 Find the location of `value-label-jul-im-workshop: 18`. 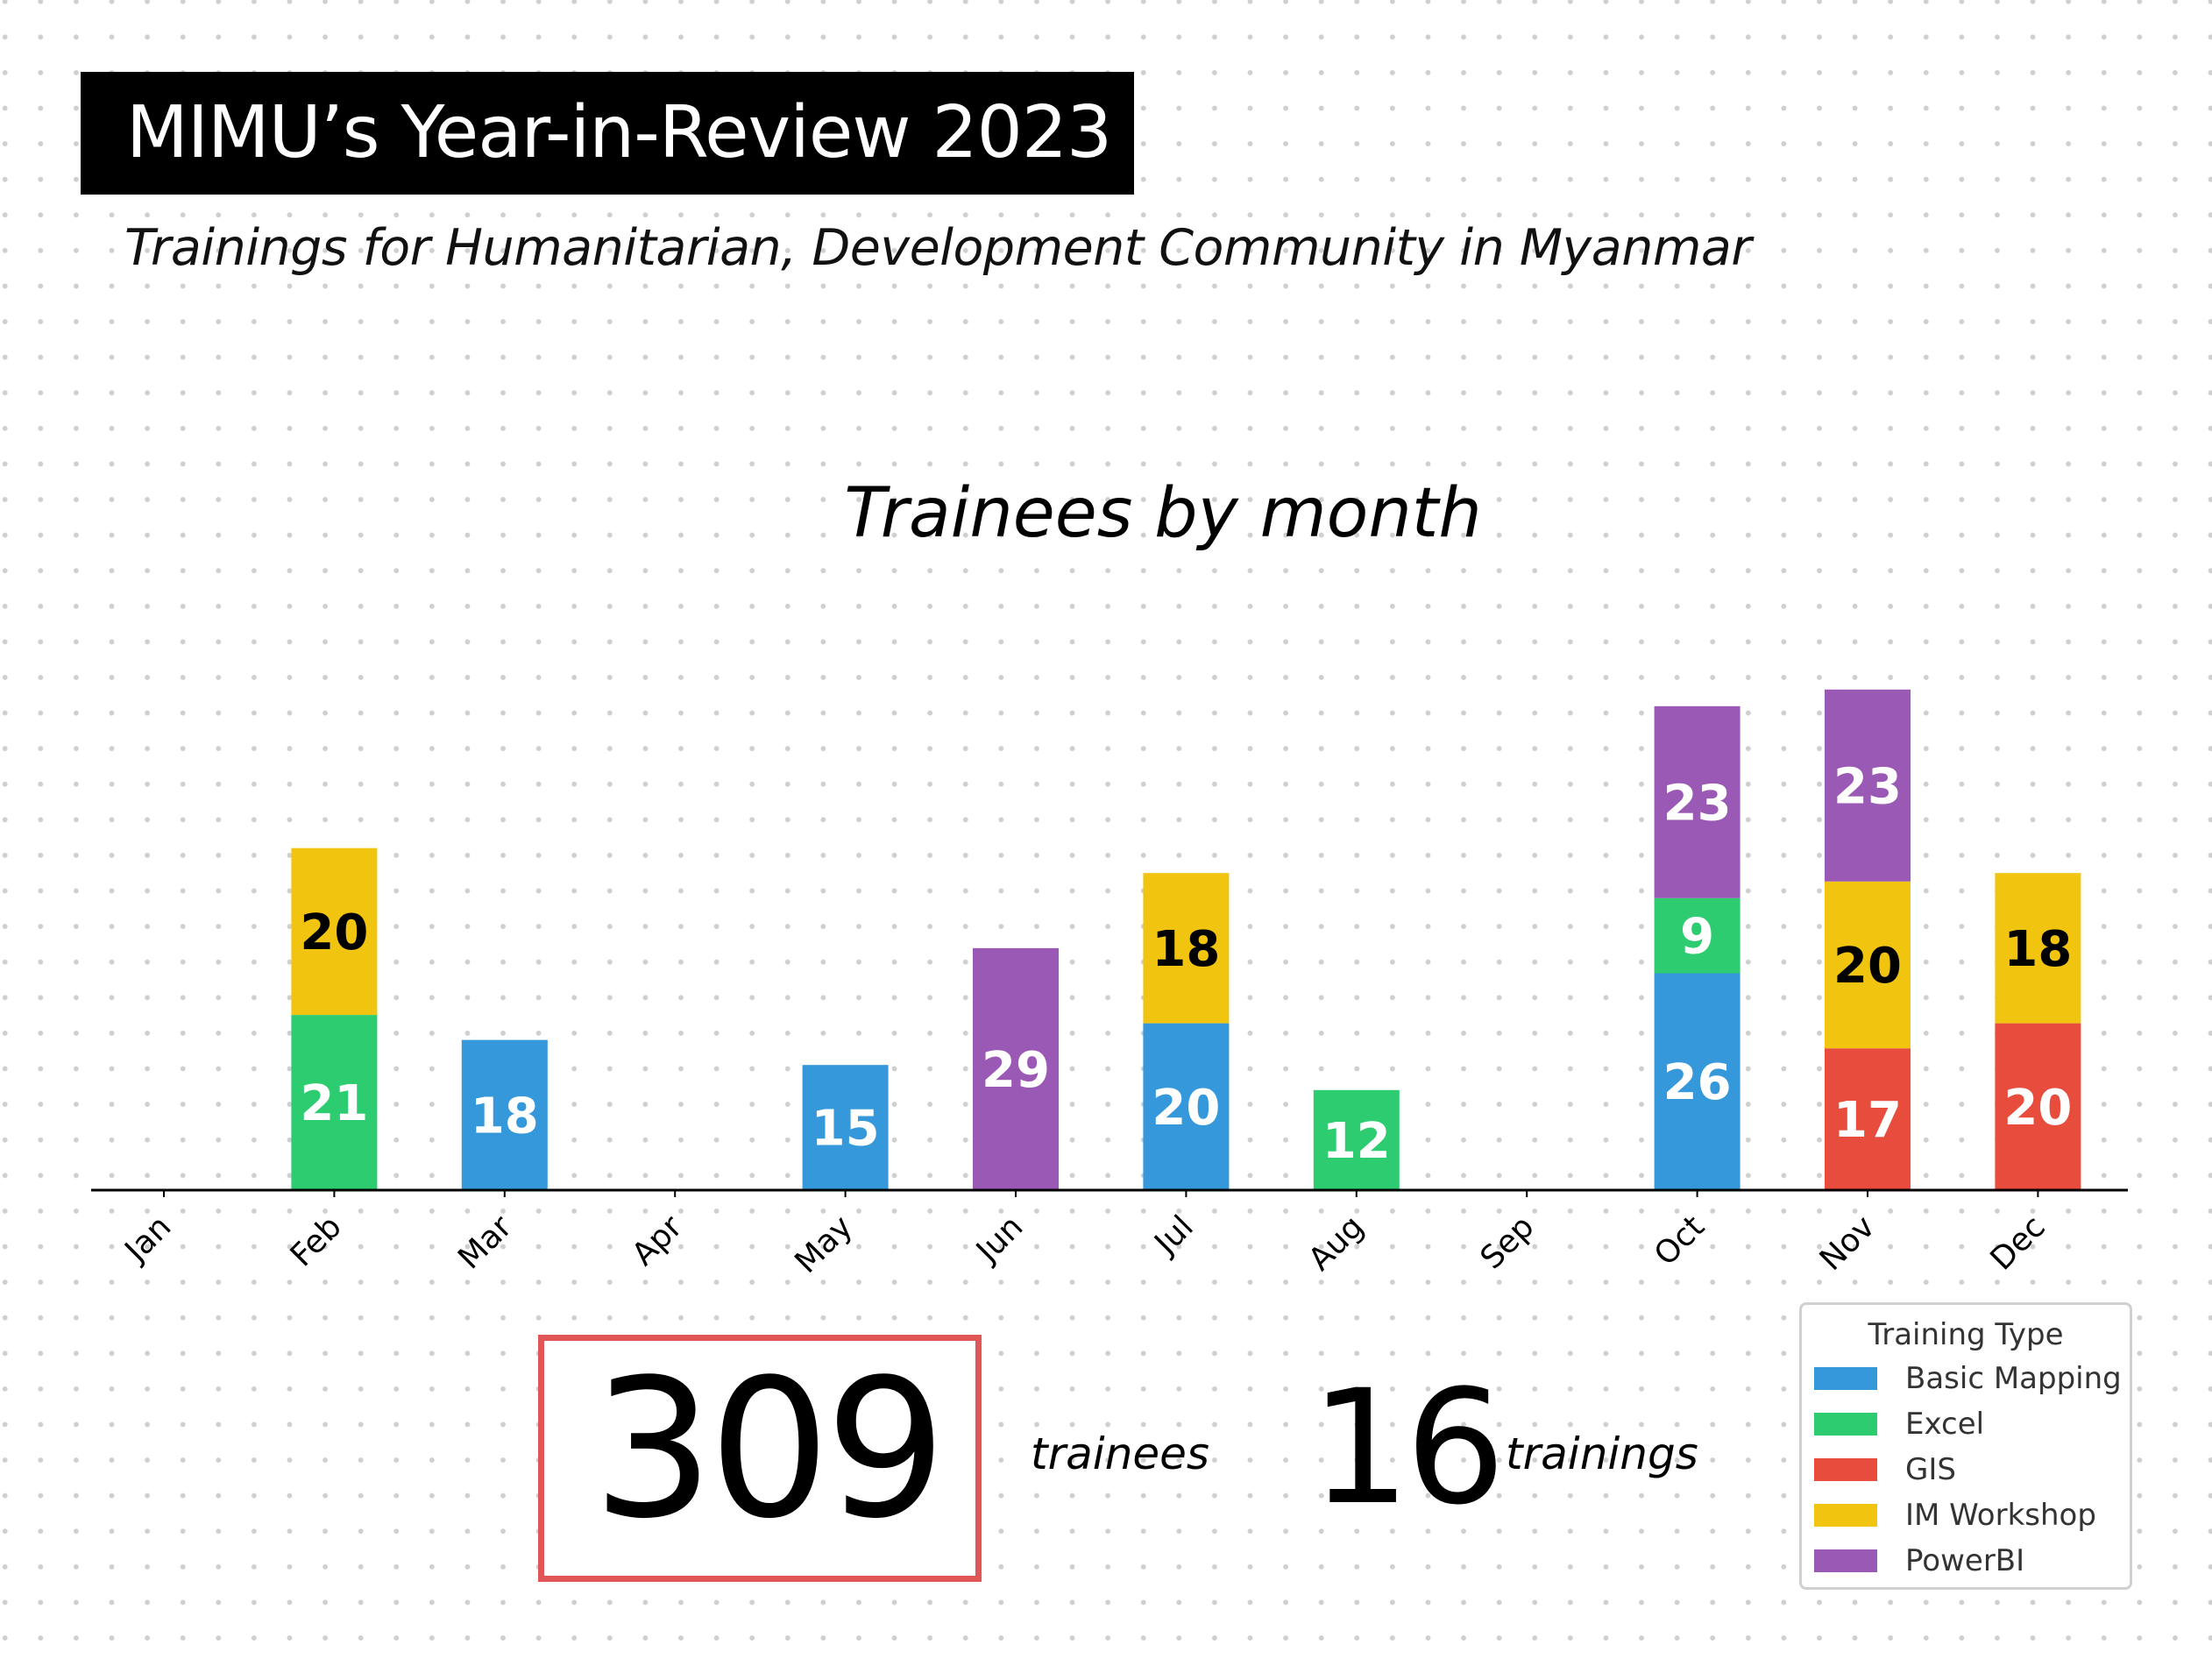

value-label-jul-im-workshop: 18 is located at coordinates (1186, 949).